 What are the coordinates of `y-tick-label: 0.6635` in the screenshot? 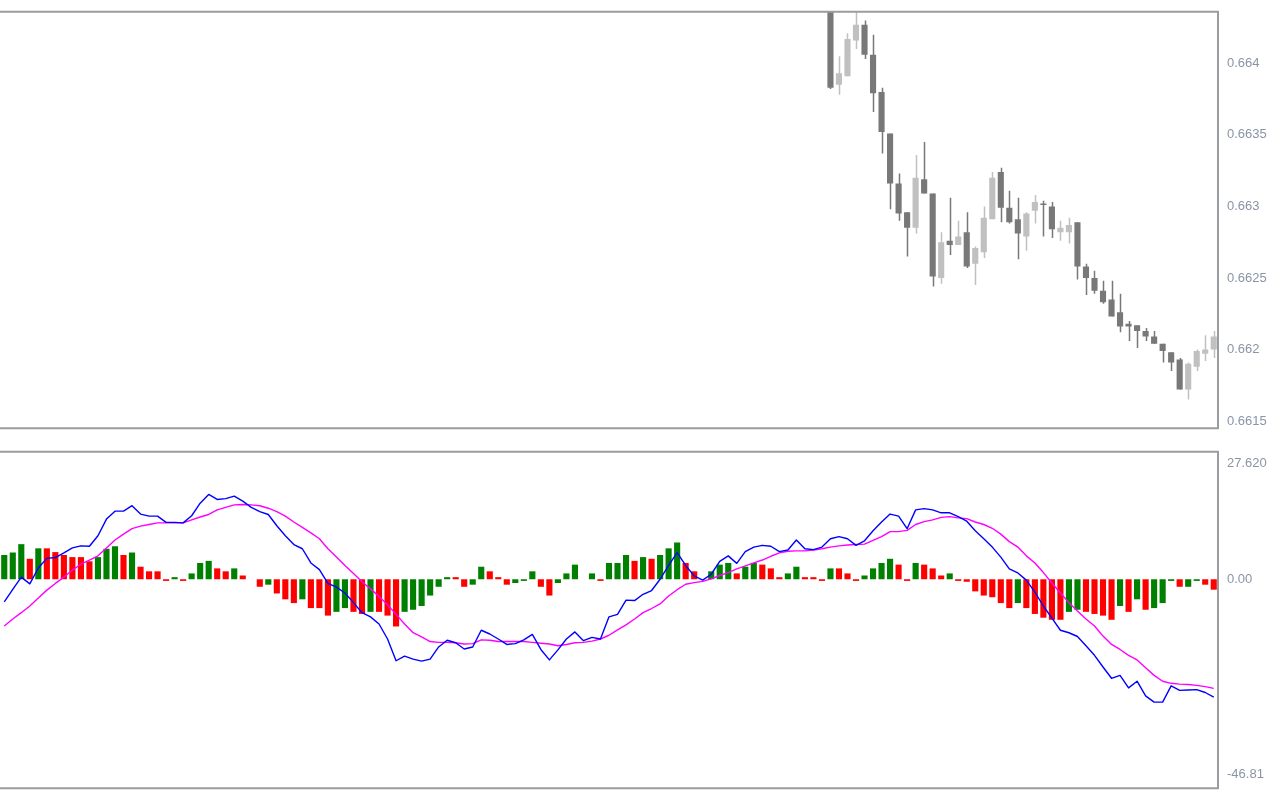 It's located at (1247, 134).